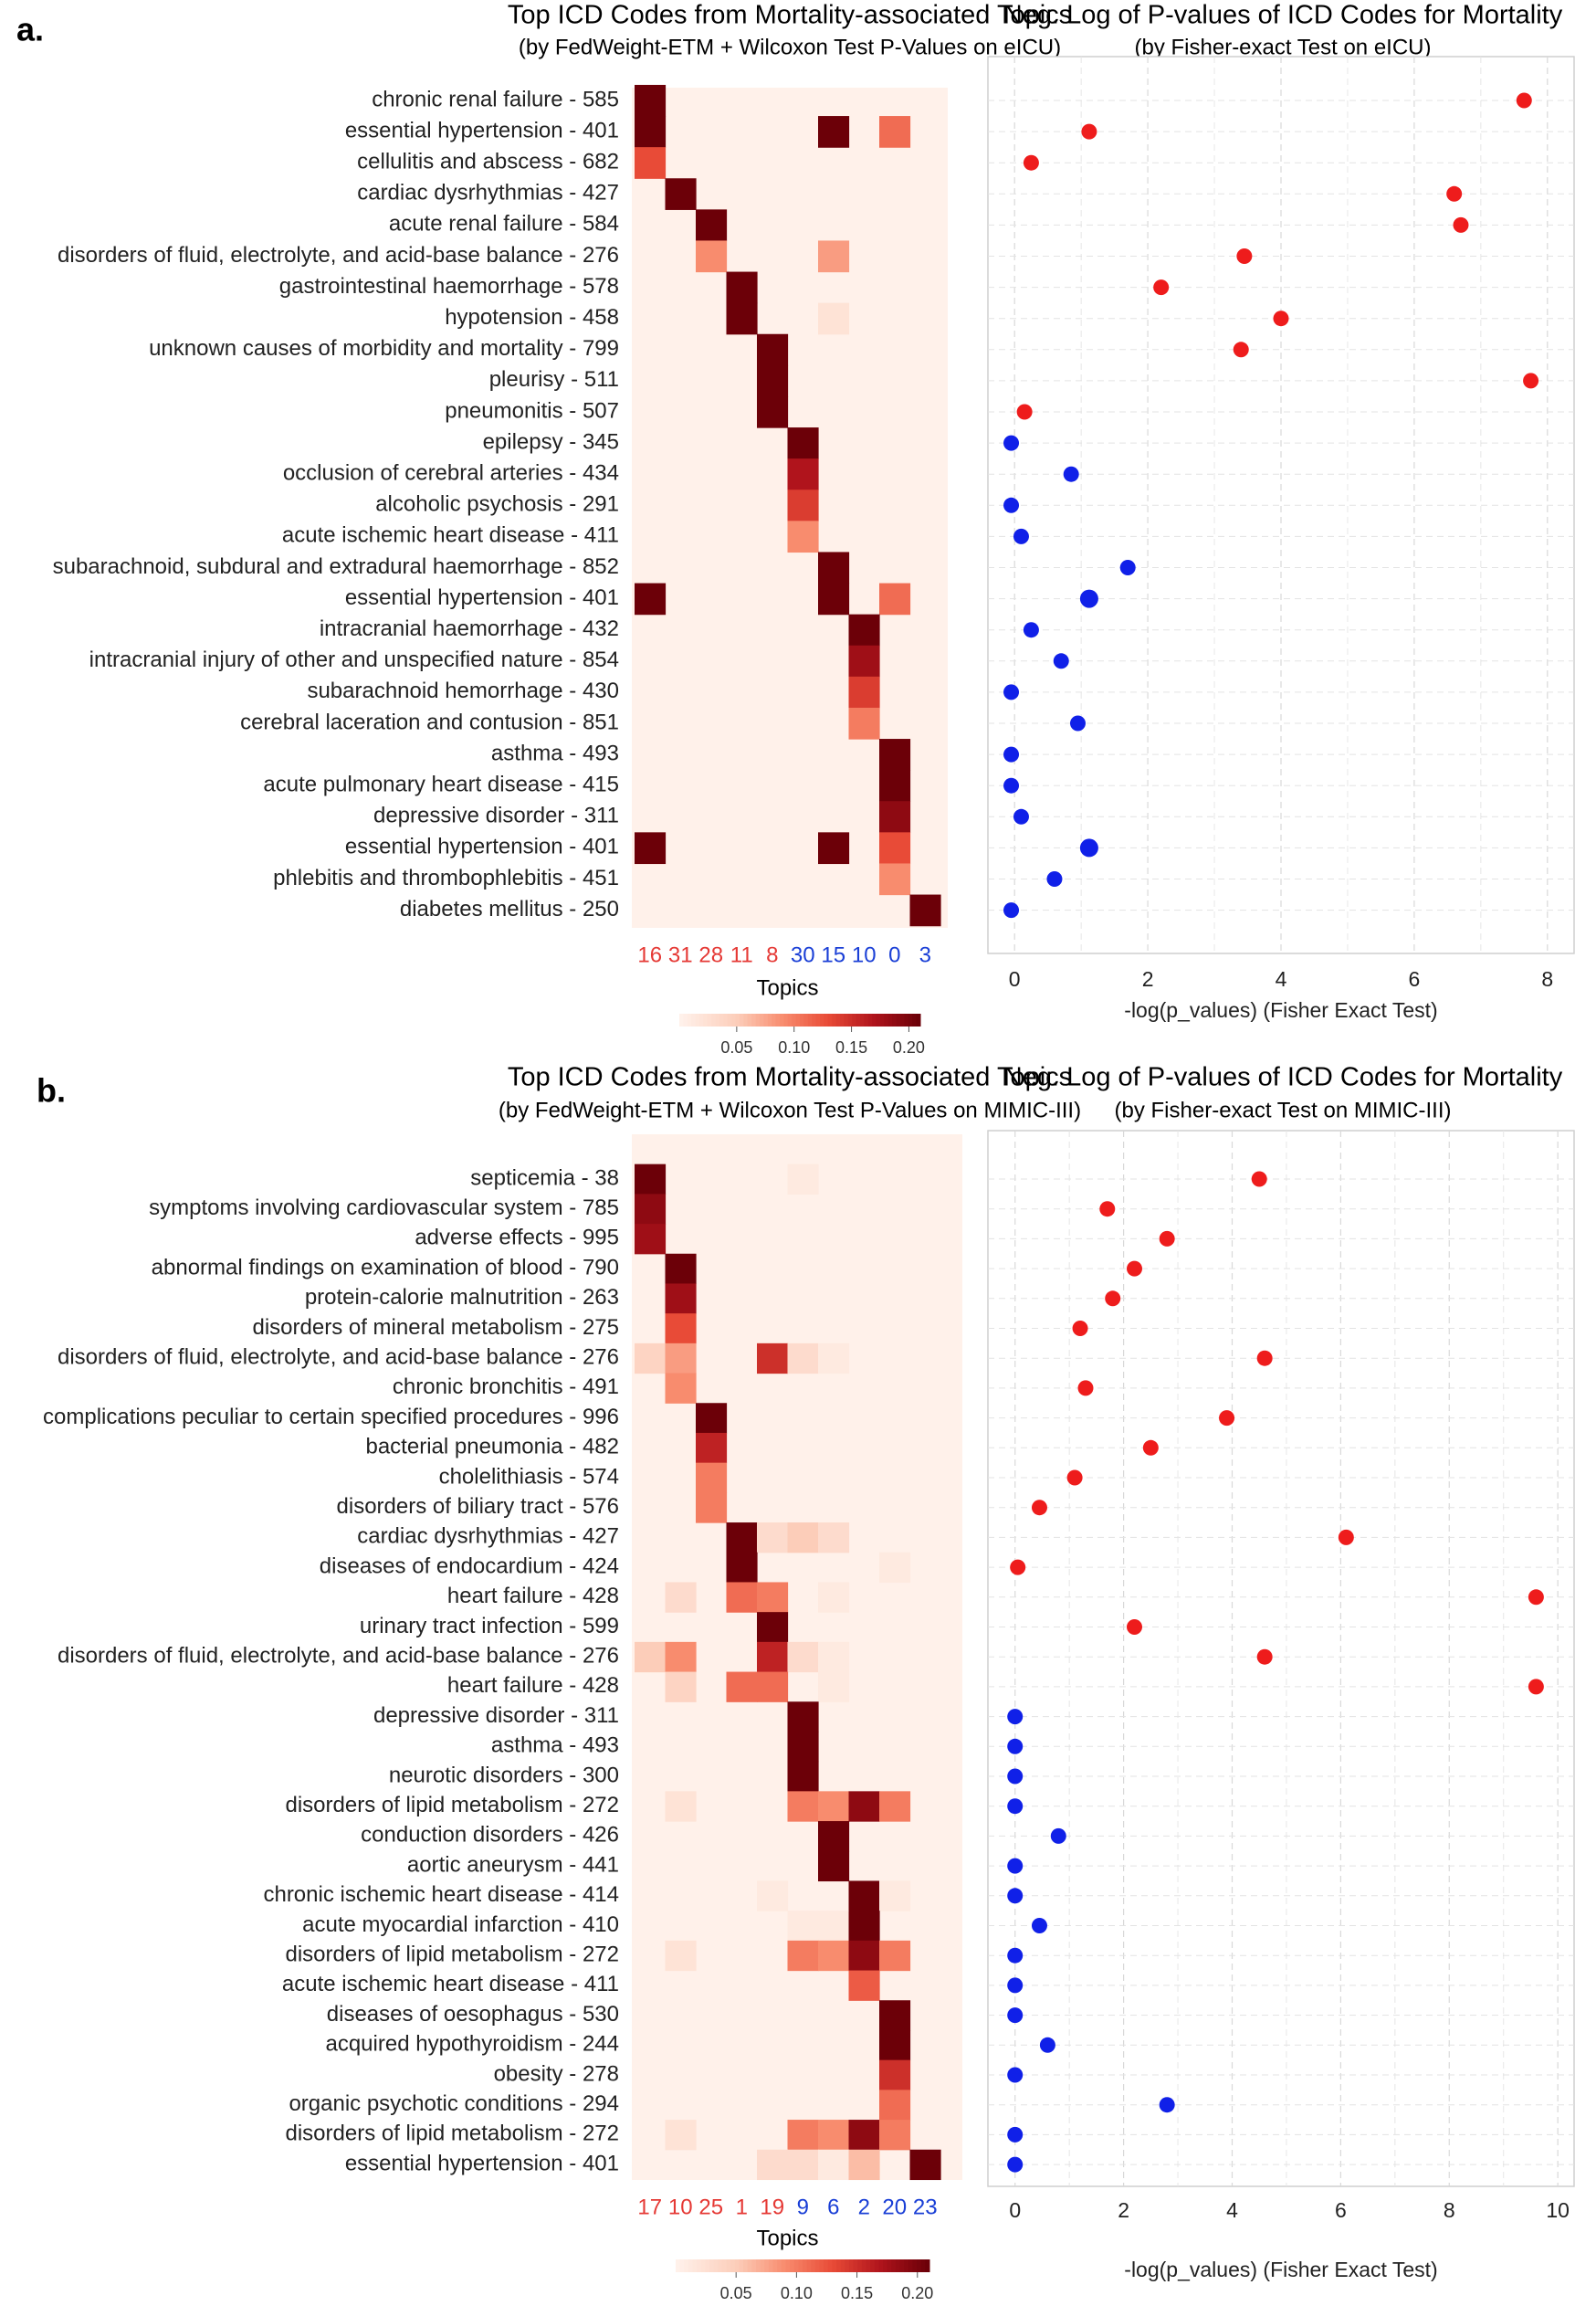 The image size is (1596, 2306). What do you see at coordinates (30, 29) in the screenshot?
I see `panel-label: a.` at bounding box center [30, 29].